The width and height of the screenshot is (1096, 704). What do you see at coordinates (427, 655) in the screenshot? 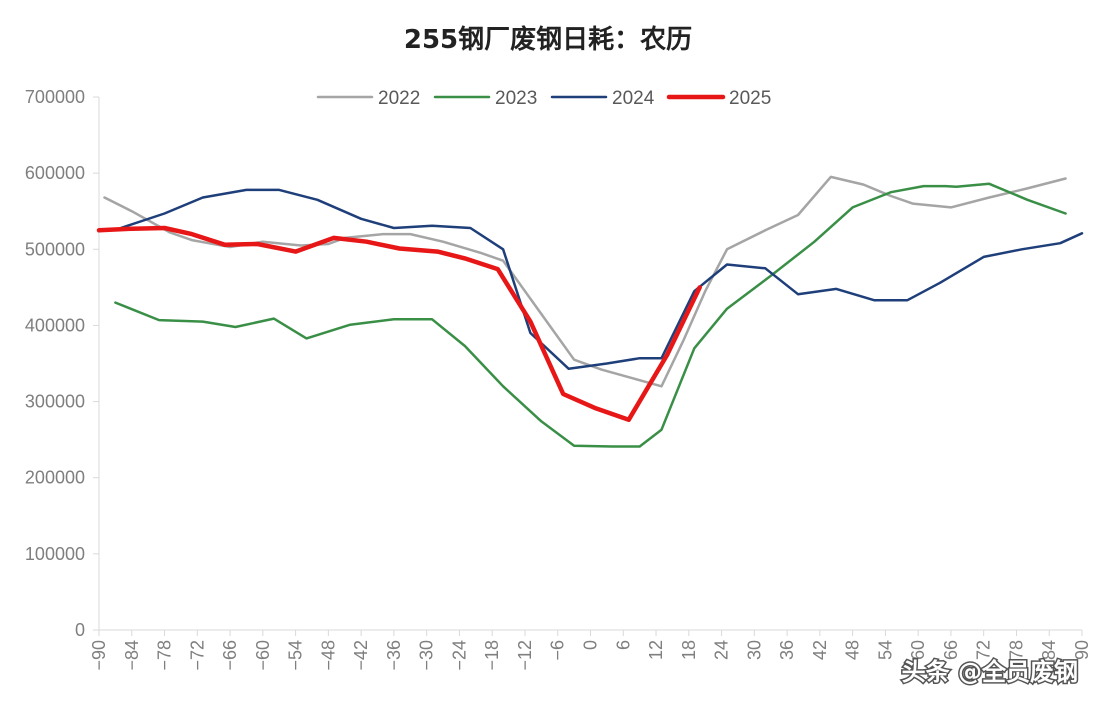
I see `x-tick-label: −30` at bounding box center [427, 655].